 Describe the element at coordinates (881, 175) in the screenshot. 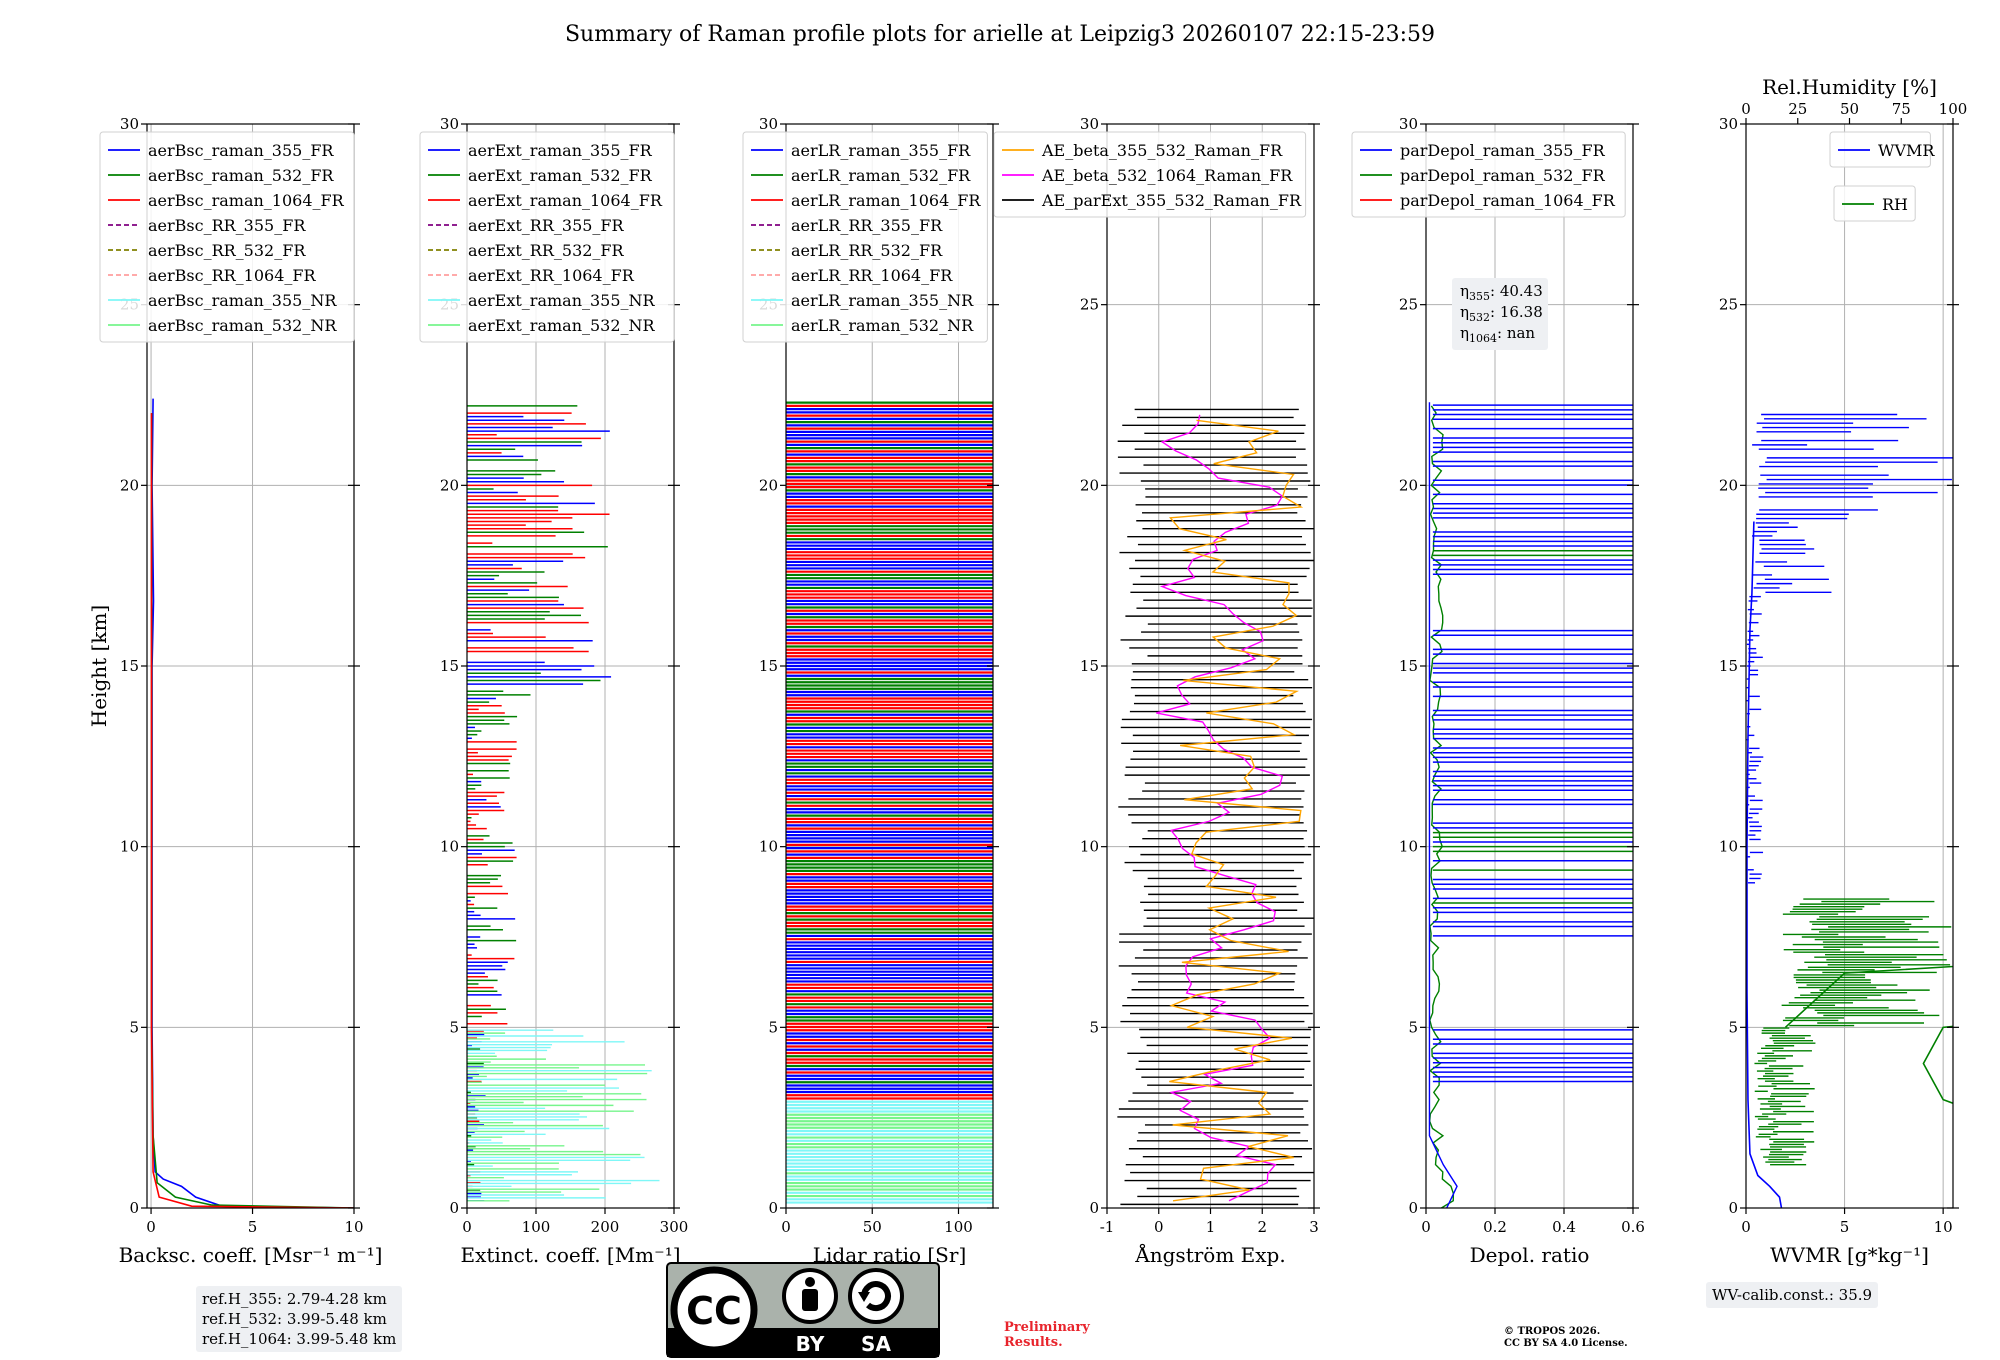

I see `legend-entry-label: aerLR_raman_532_FR` at that location.